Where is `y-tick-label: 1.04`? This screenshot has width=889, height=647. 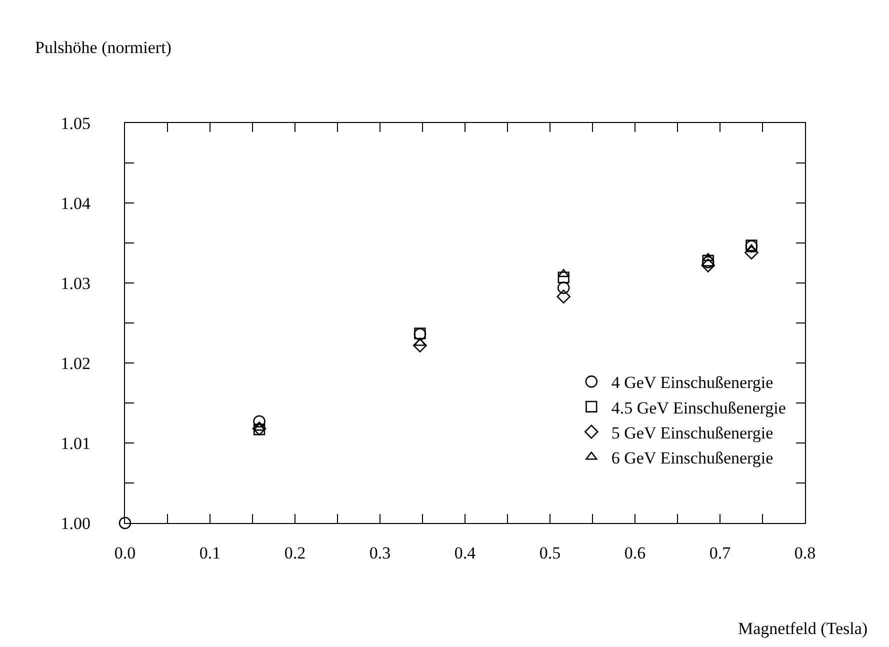 y-tick-label: 1.04 is located at coordinates (75, 203).